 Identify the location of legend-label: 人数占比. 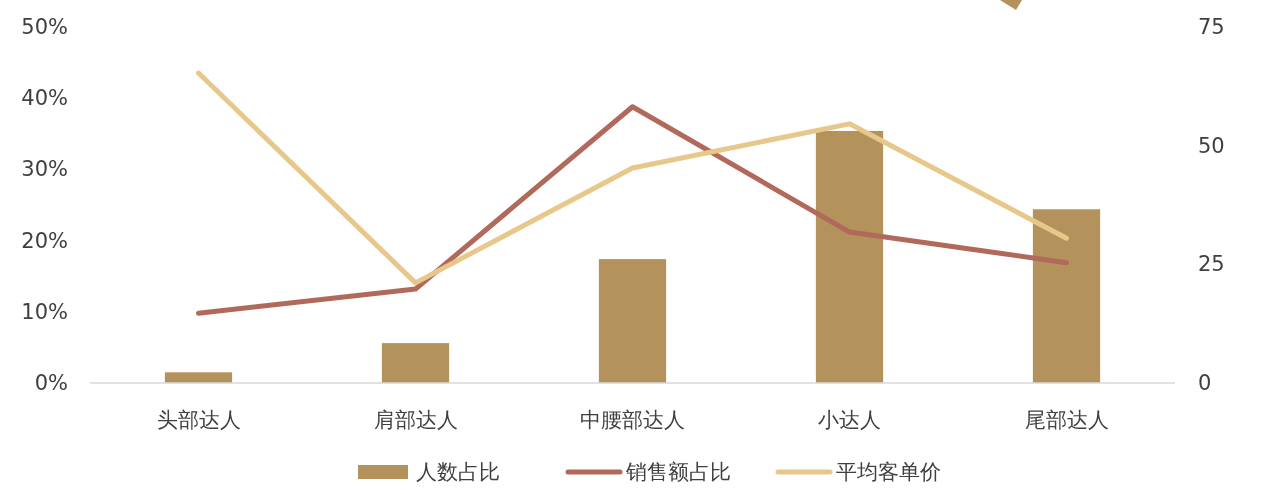
(458, 472).